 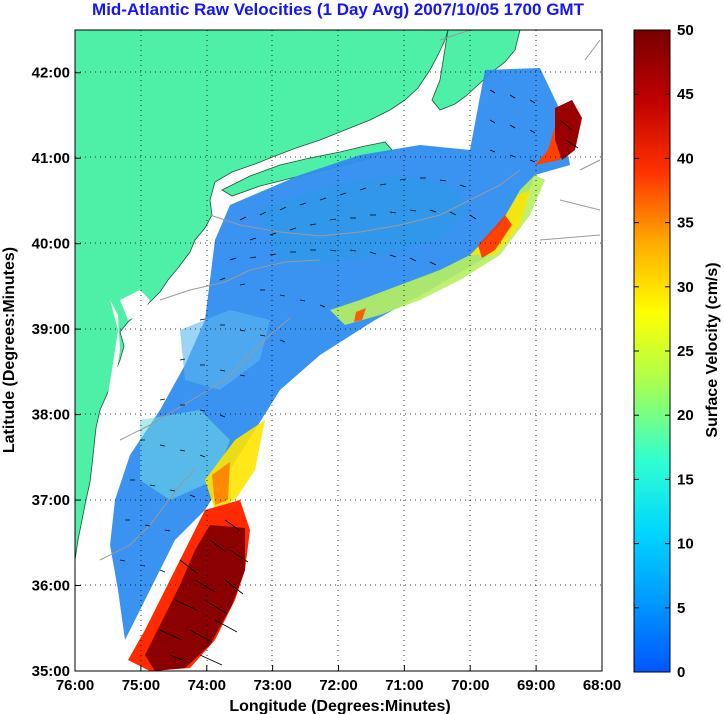 I want to click on y-tick-label: 36:00, so click(x=51, y=586).